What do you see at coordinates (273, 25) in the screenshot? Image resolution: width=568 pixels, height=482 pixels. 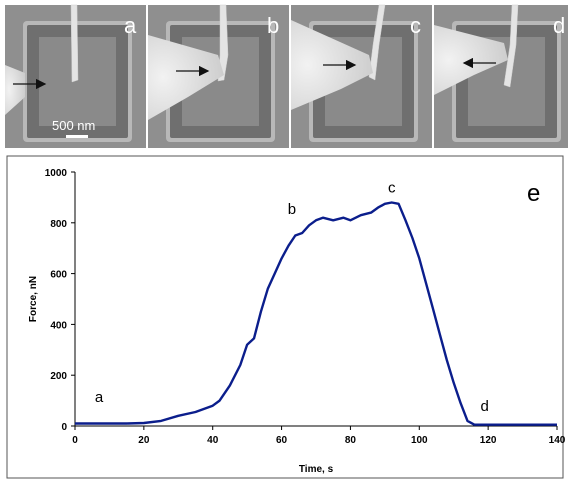 I see `sem-panel-label: b` at bounding box center [273, 25].